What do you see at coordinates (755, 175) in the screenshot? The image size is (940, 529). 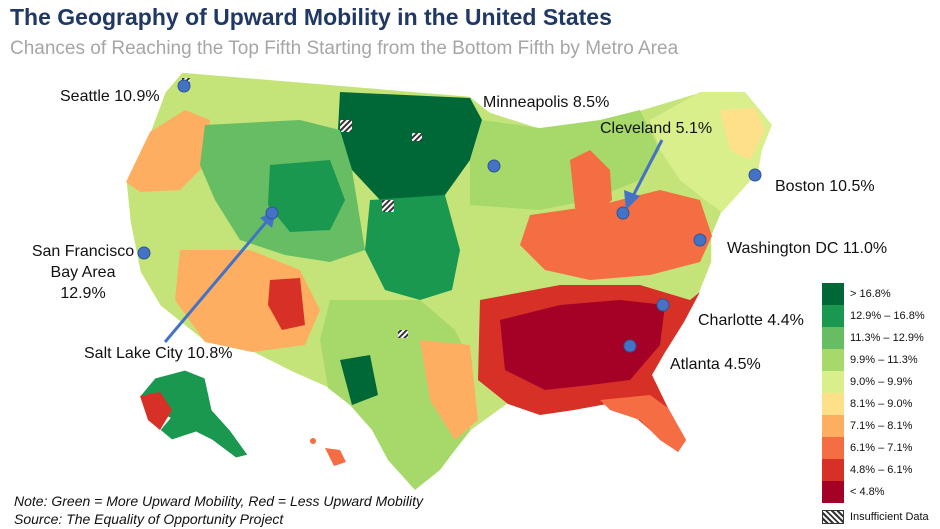 I see `boston-marker` at bounding box center [755, 175].